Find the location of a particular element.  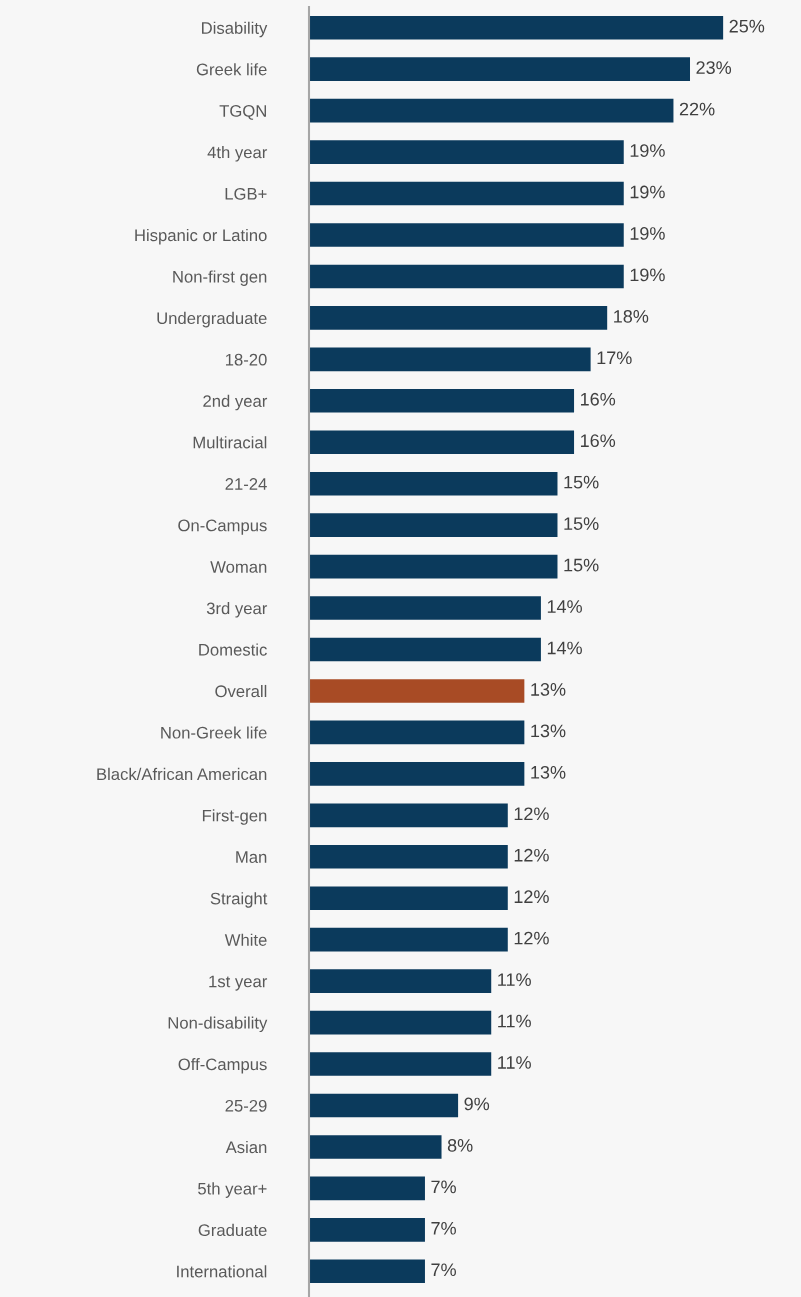

y-tick-label: Multiracial is located at coordinates (230, 442).